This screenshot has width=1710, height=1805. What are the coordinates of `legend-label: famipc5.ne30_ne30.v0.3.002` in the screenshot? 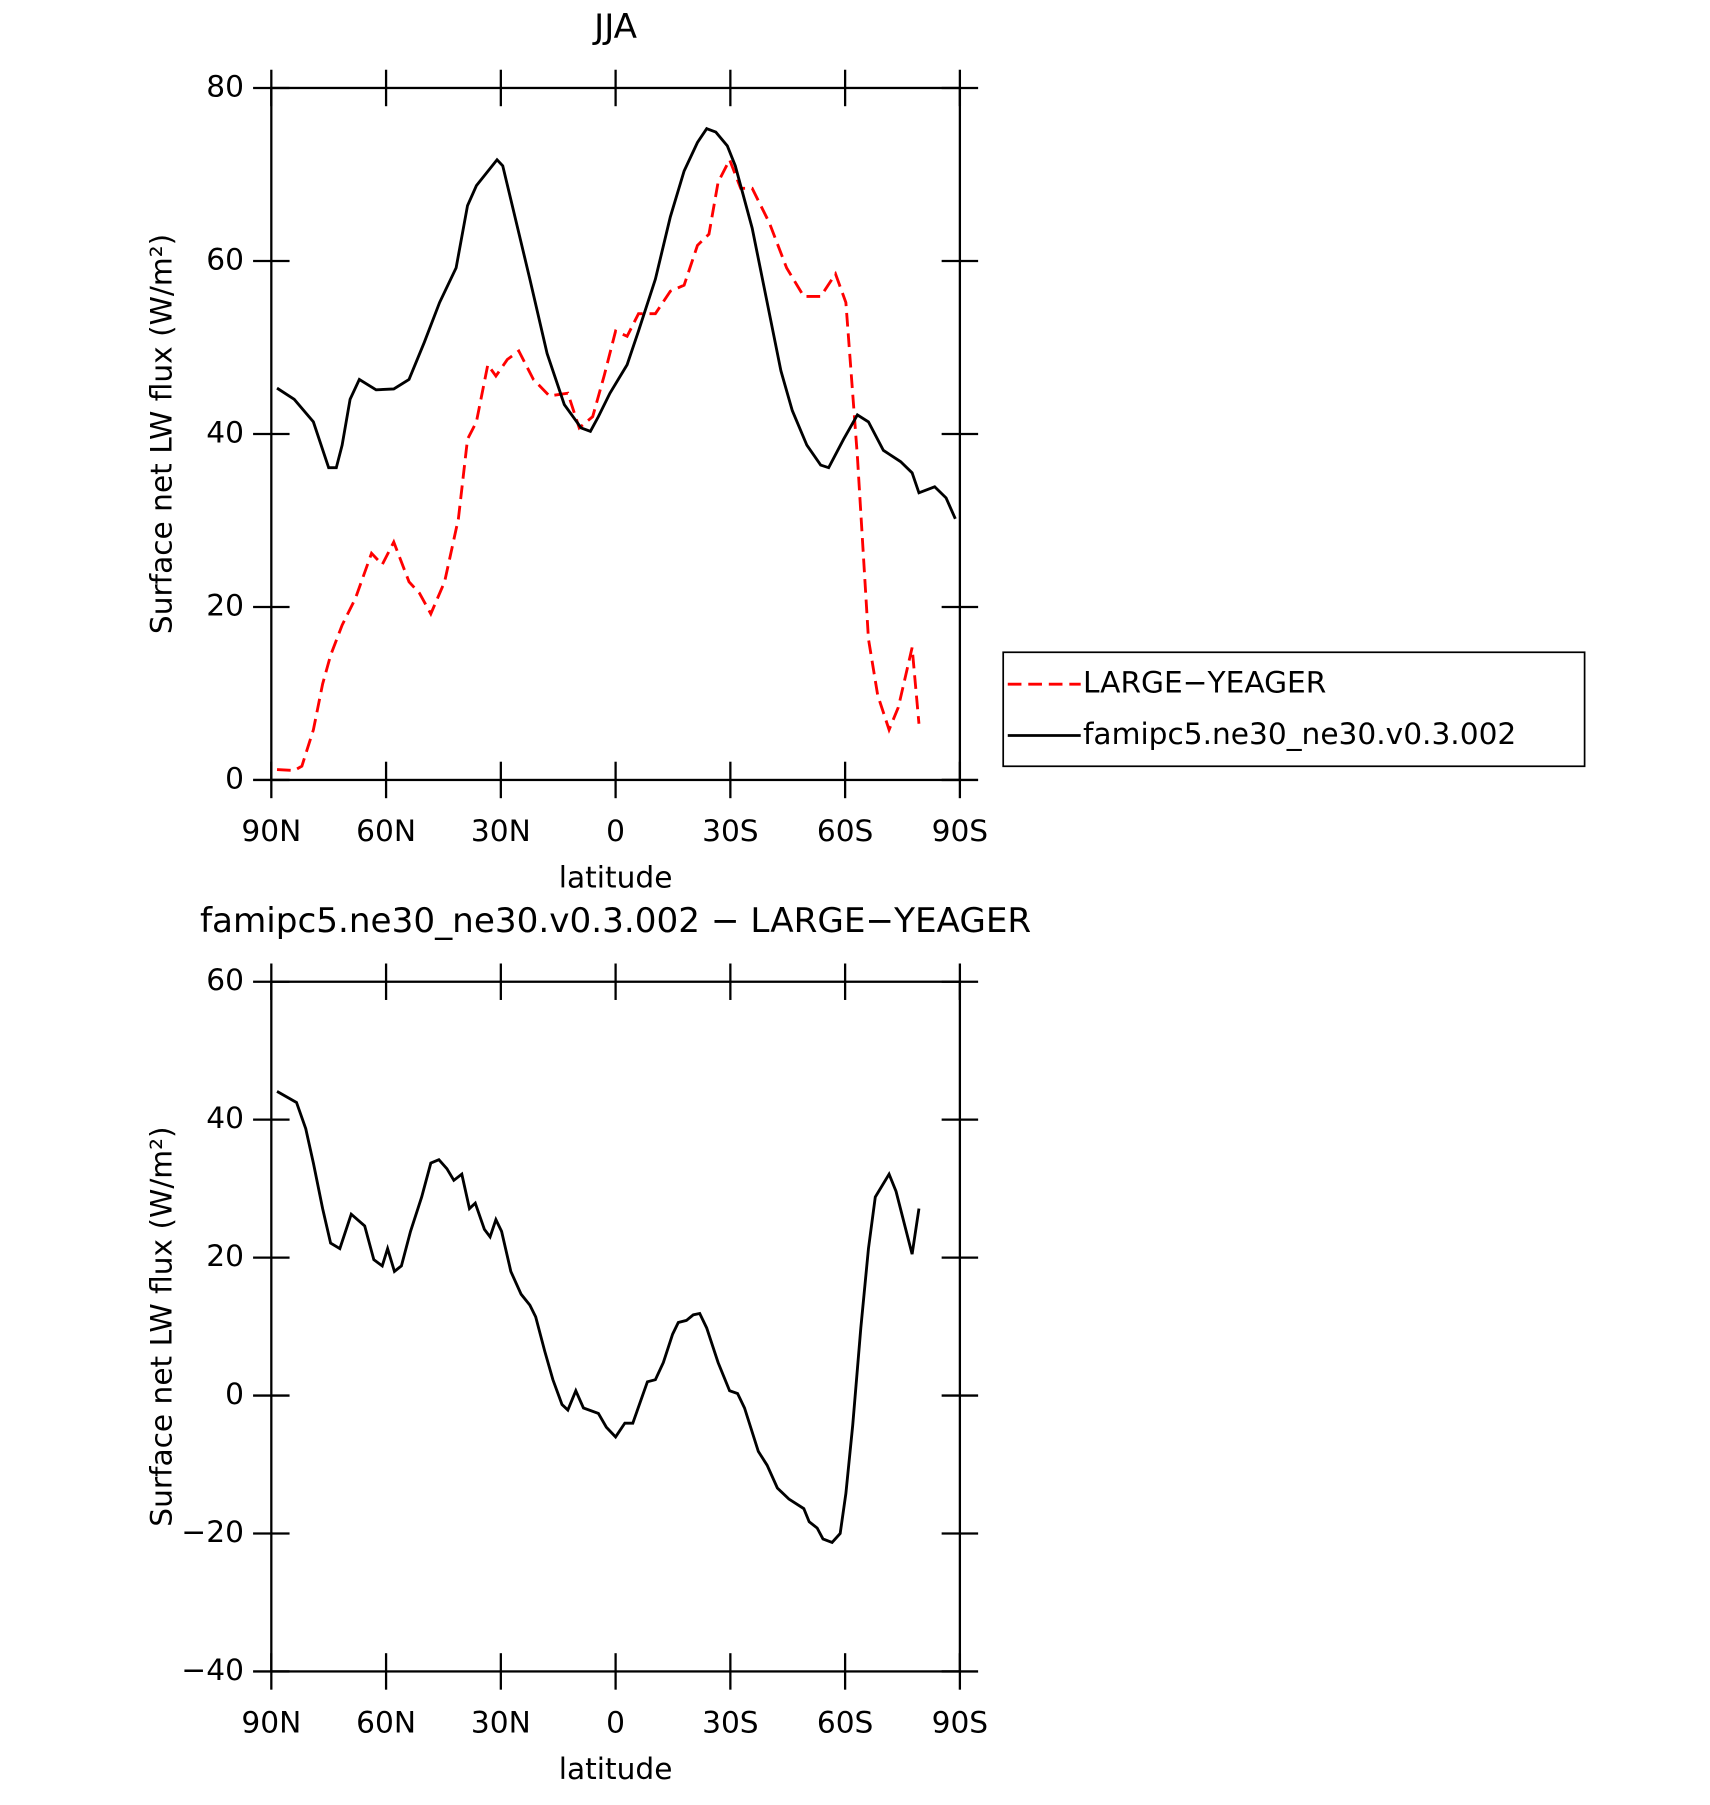 It's located at (1299, 733).